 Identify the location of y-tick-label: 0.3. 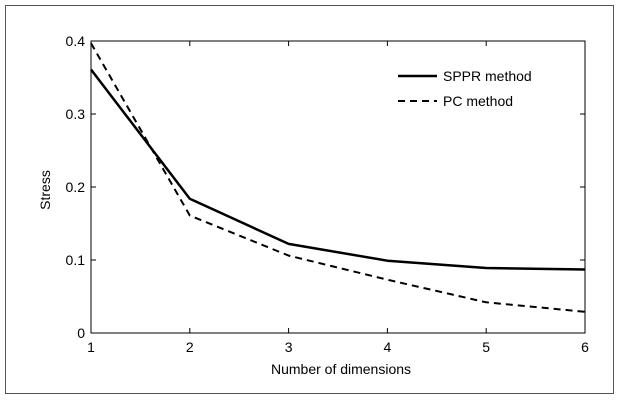
(76, 114).